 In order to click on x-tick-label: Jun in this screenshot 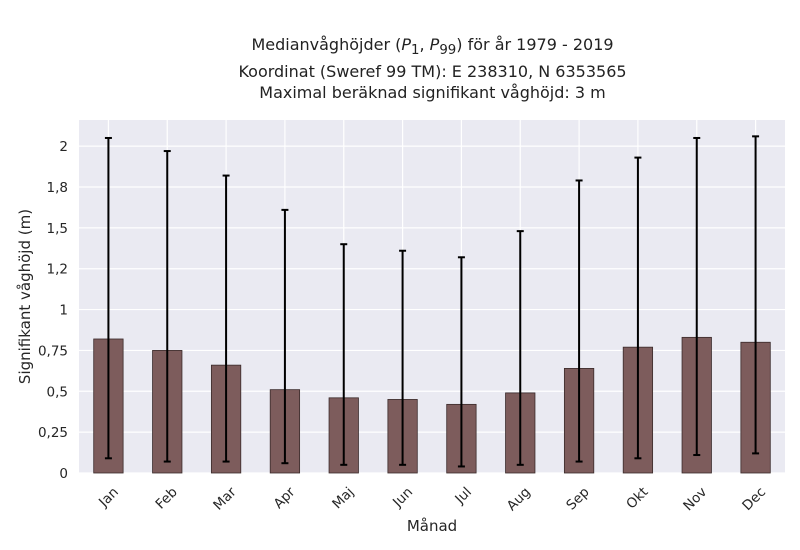, I will do `click(402, 497)`.